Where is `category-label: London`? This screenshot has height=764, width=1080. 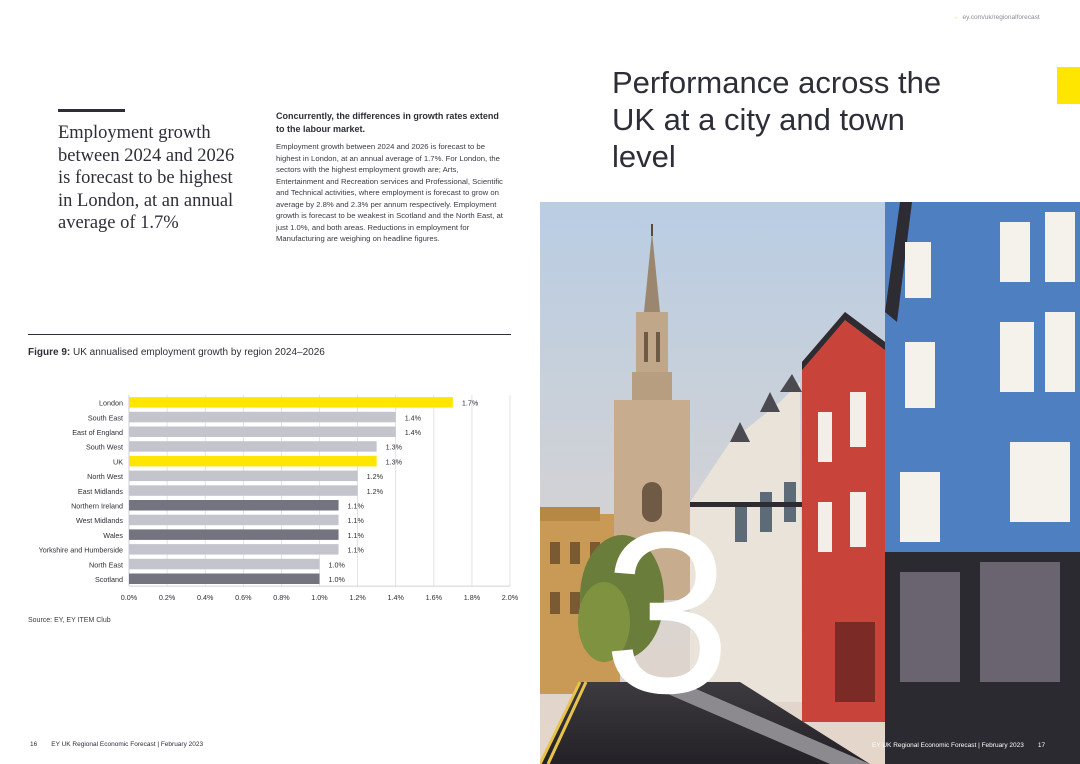
category-label: London is located at coordinates (111, 403).